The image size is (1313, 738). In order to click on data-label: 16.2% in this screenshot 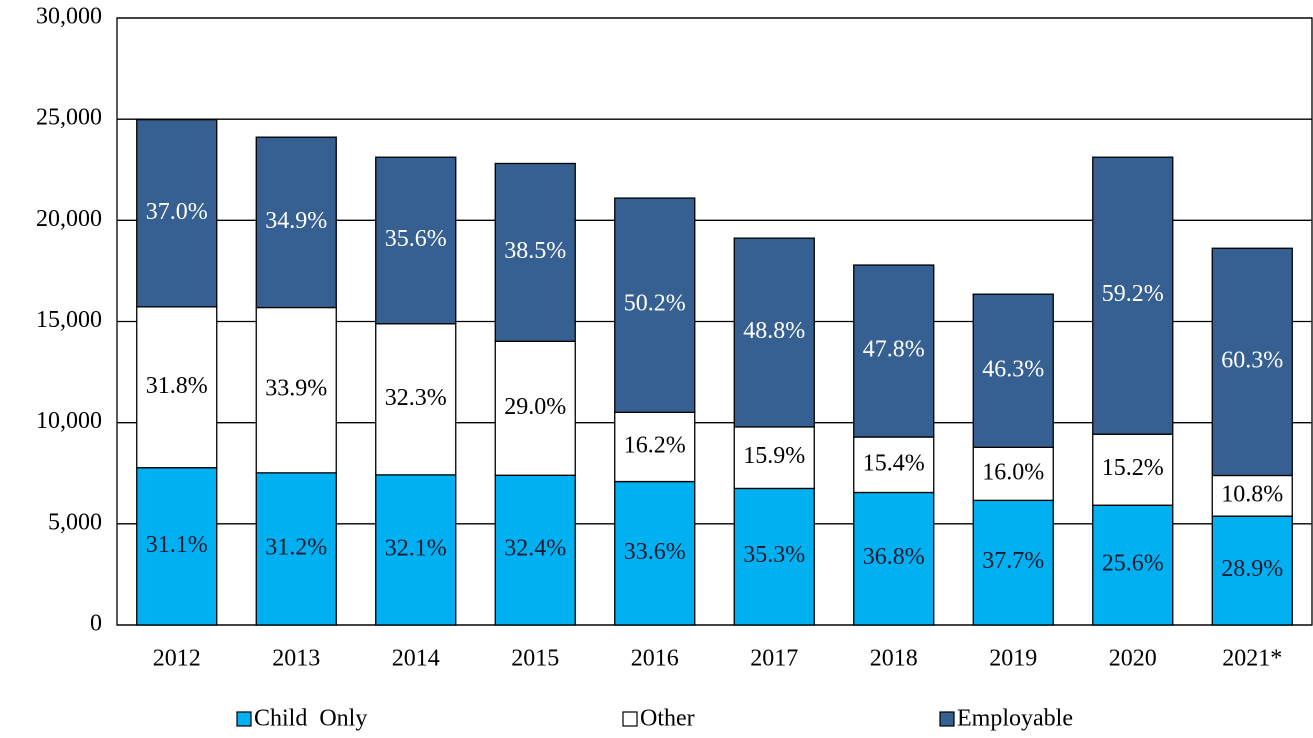, I will do `click(655, 445)`.